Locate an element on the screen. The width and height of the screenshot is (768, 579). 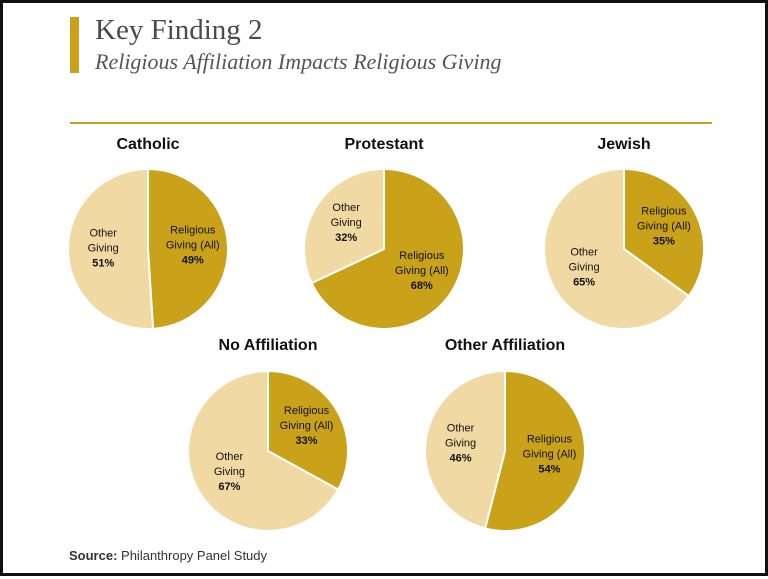
pie-chart: Religious Giving (All) 68% Other Giving 32% is located at coordinates (384, 248).